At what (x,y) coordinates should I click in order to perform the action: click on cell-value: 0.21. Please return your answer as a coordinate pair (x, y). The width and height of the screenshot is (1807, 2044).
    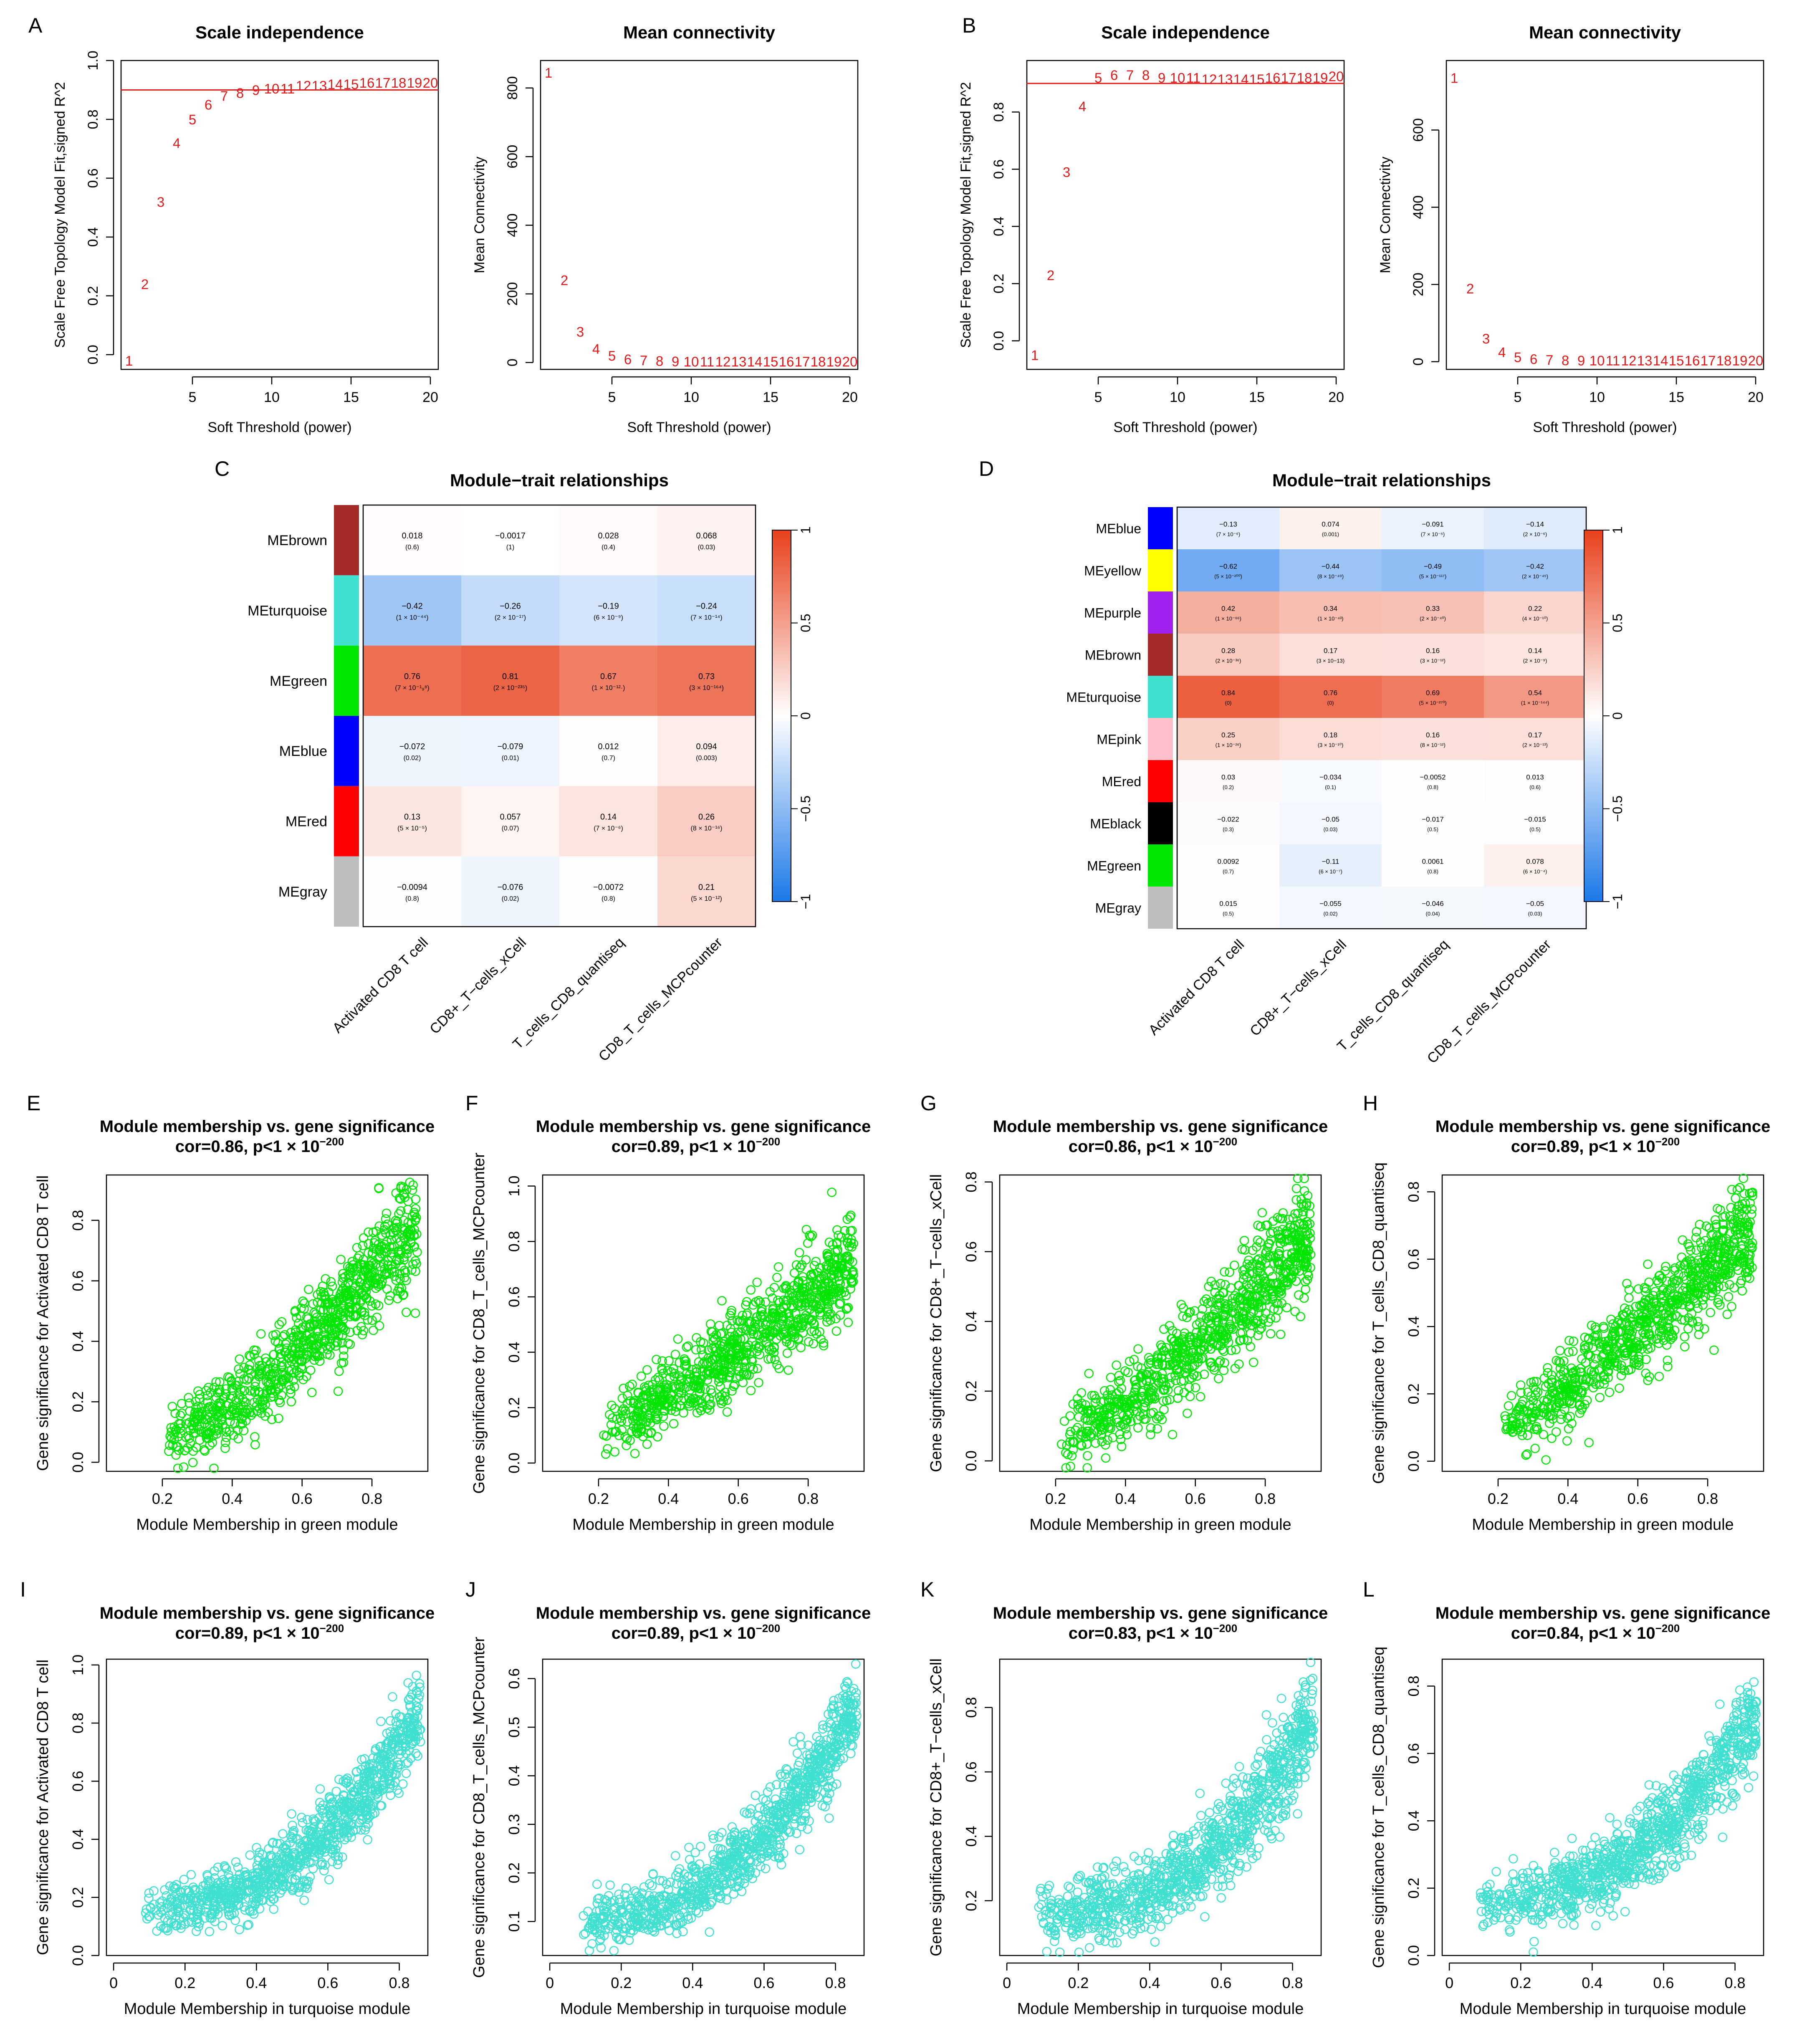
    Looking at the image, I should click on (706, 887).